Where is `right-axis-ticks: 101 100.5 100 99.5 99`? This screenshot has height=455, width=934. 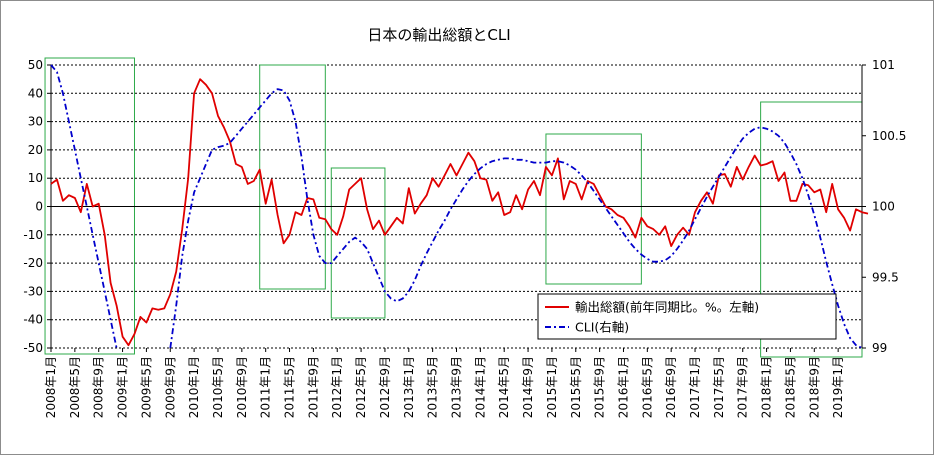 right-axis-ticks: 101 100.5 100 99.5 99 is located at coordinates (884, 206).